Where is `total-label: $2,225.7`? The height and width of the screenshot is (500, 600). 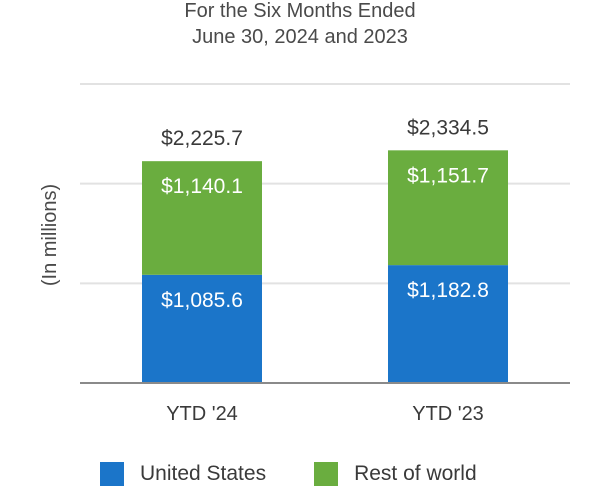
total-label: $2,225.7 is located at coordinates (202, 138).